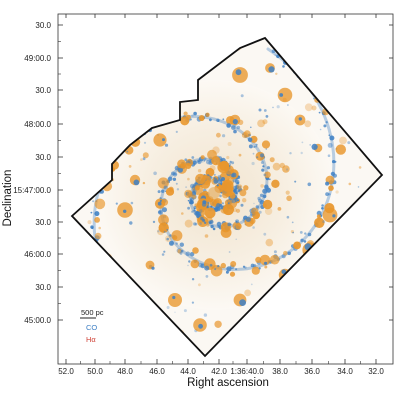 This screenshot has width=400, height=400. I want to click on legend-co: CO, so click(91, 327).